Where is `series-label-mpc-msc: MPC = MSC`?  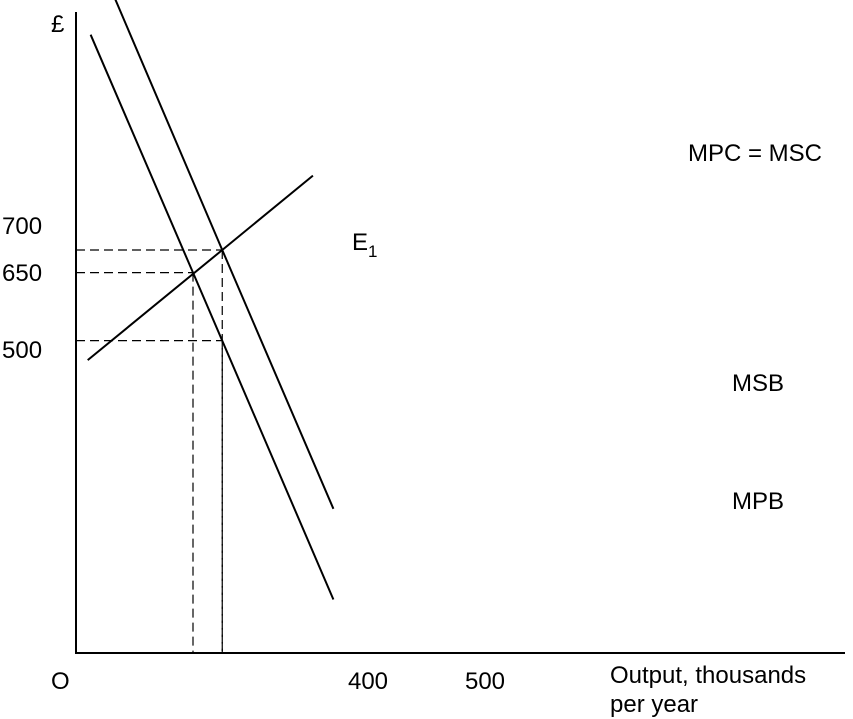 series-label-mpc-msc: MPC = MSC is located at coordinates (755, 153).